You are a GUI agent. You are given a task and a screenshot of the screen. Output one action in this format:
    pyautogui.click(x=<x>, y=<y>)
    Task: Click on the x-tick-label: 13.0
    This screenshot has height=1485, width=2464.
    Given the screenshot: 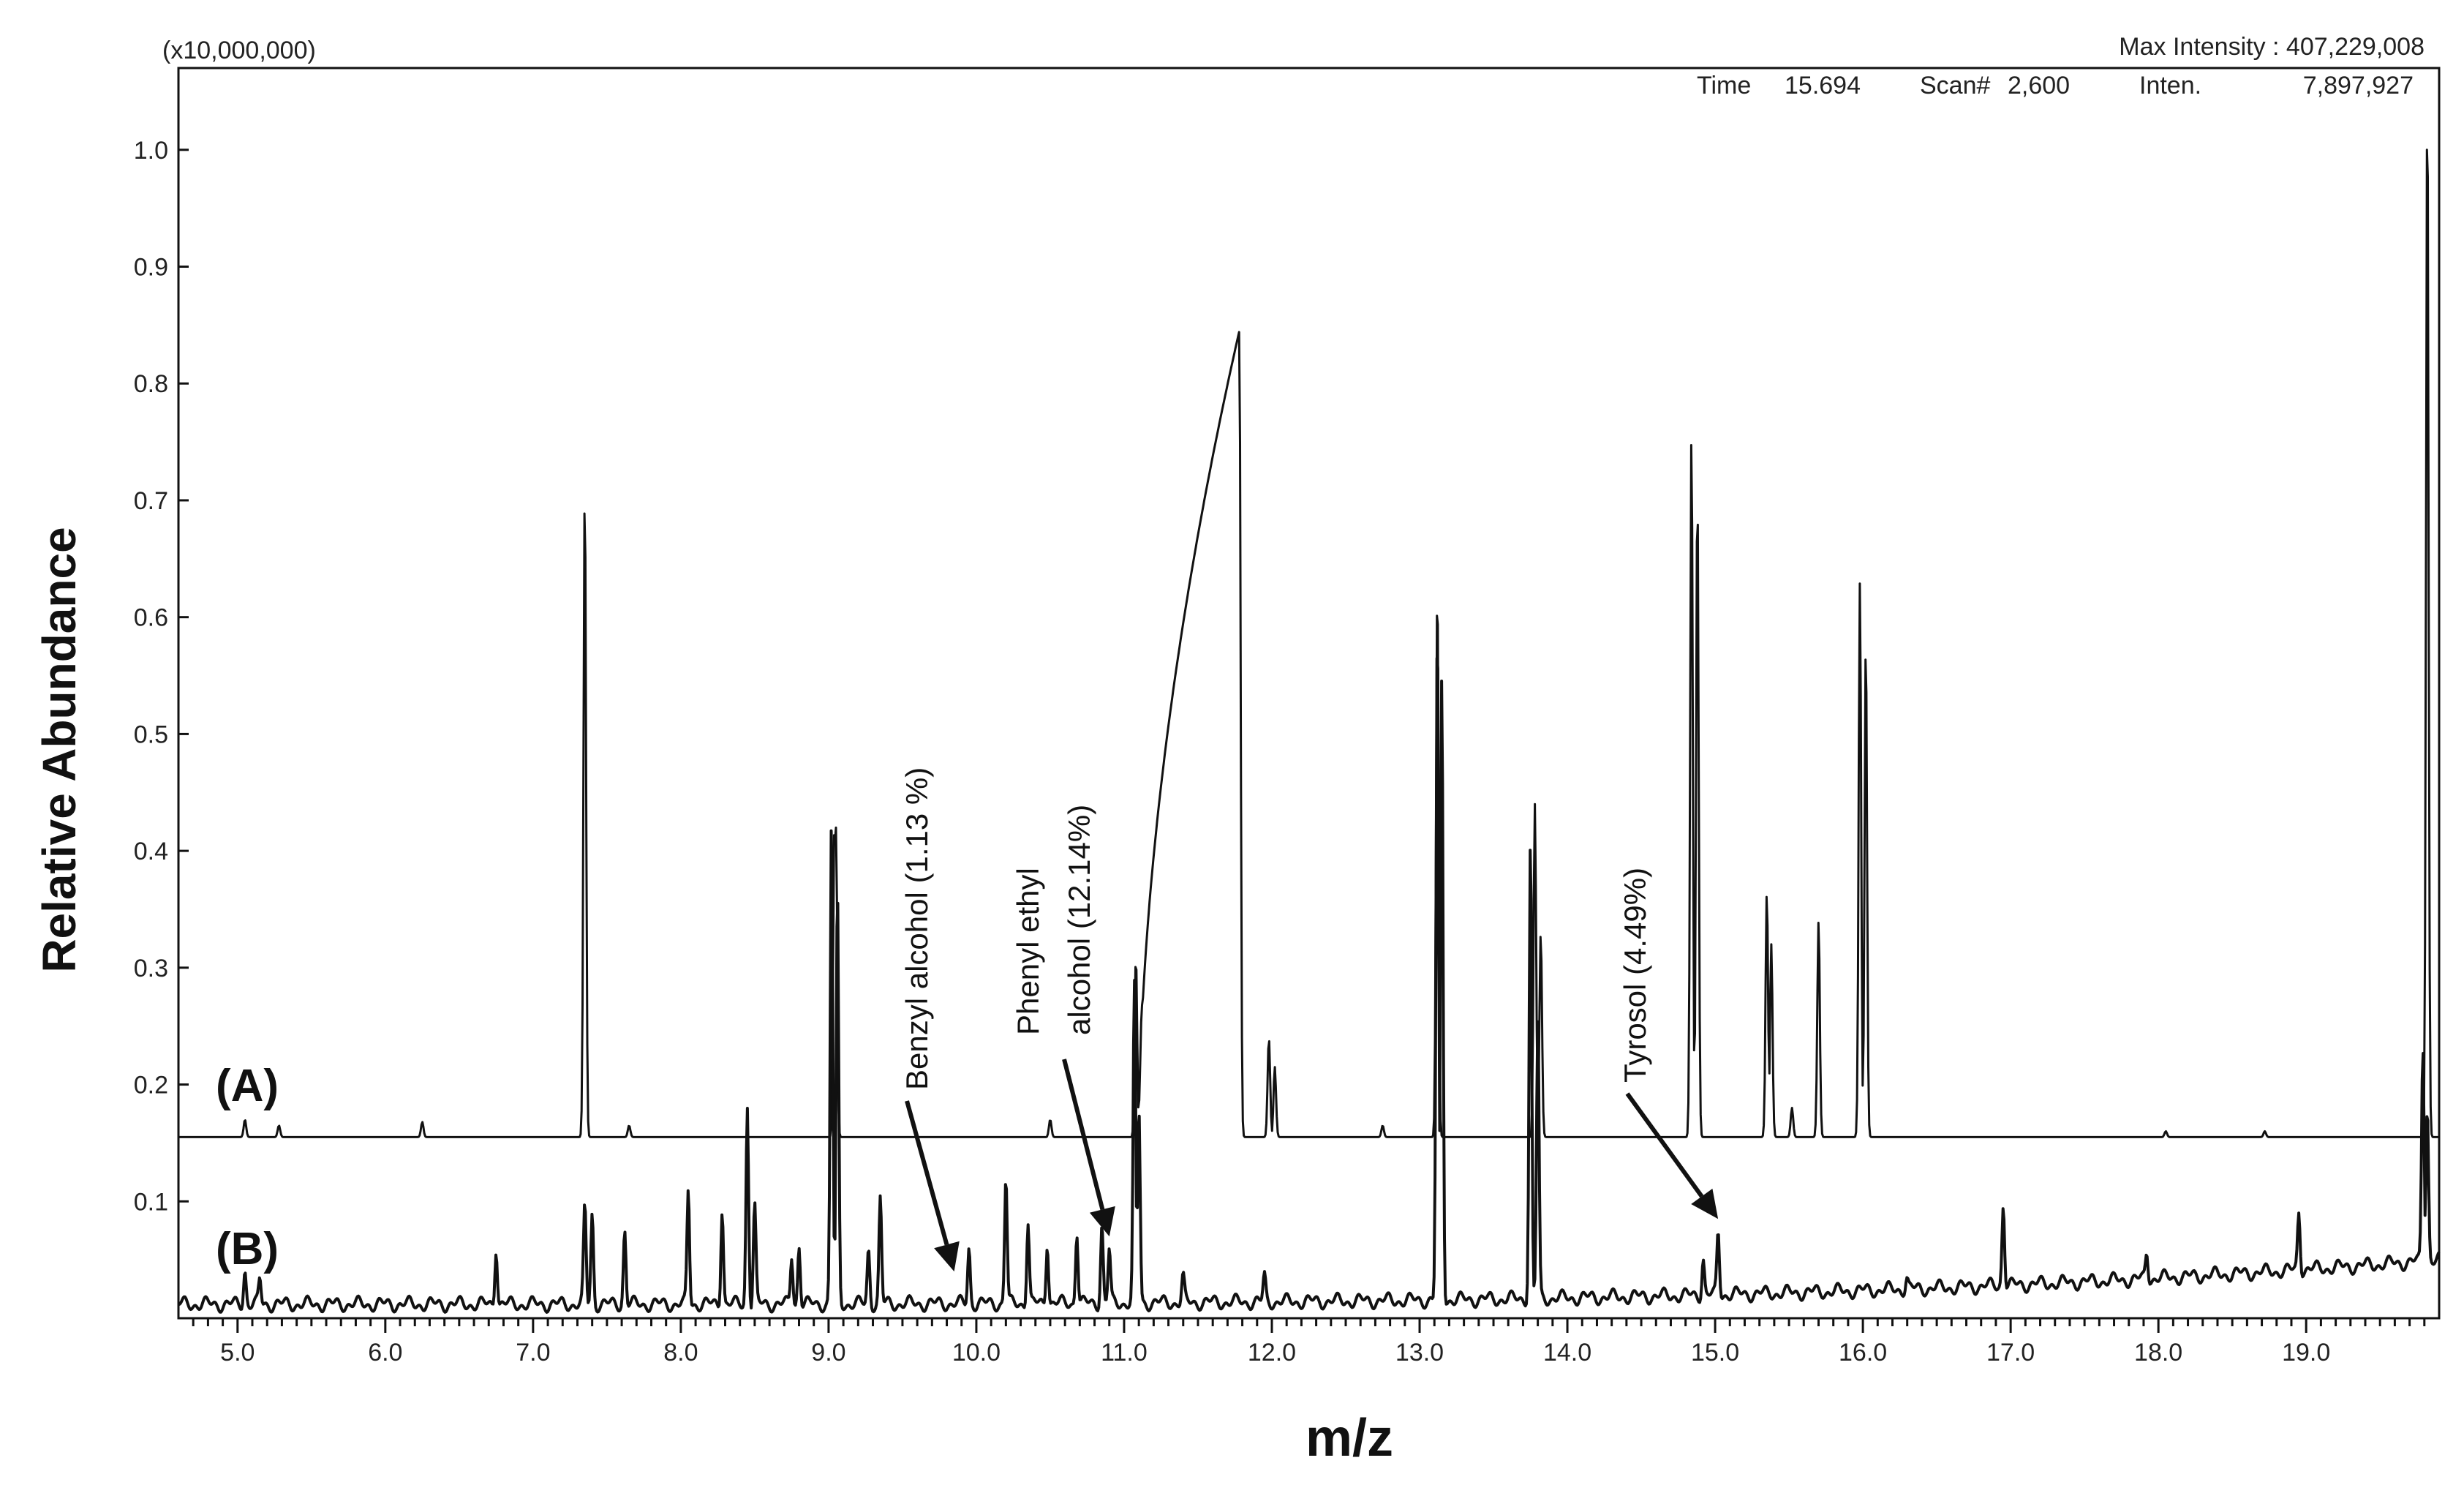 What is the action you would take?
    pyautogui.click(x=1420, y=1352)
    